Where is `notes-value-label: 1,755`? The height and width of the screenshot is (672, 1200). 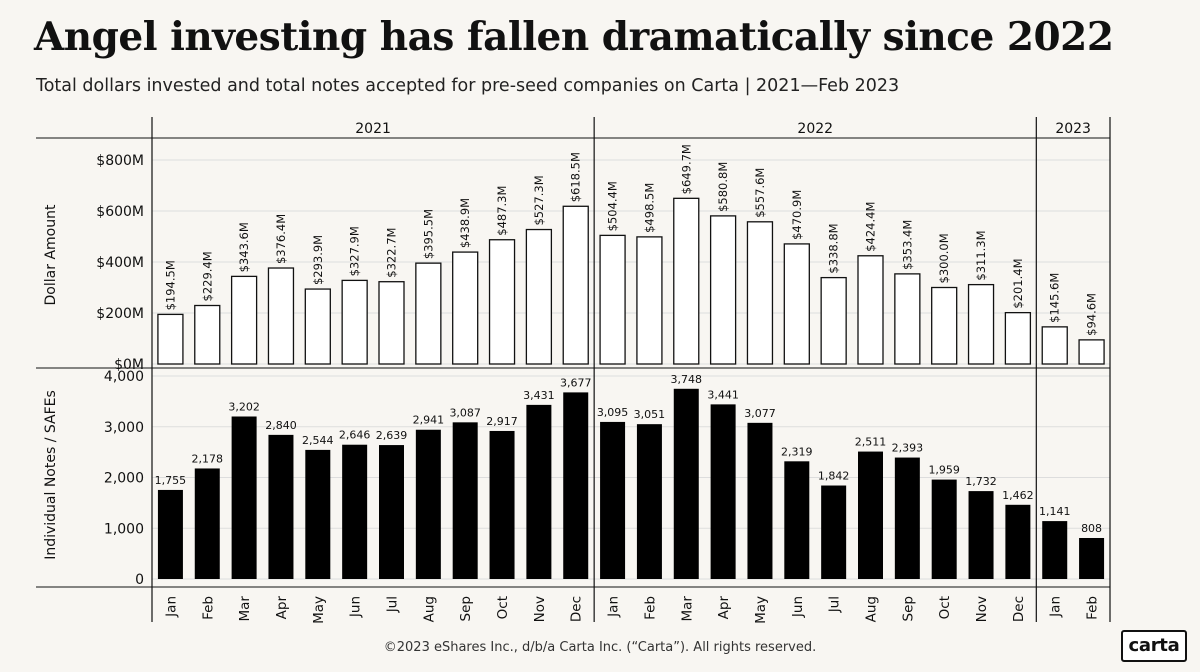 notes-value-label: 1,755 is located at coordinates (171, 480).